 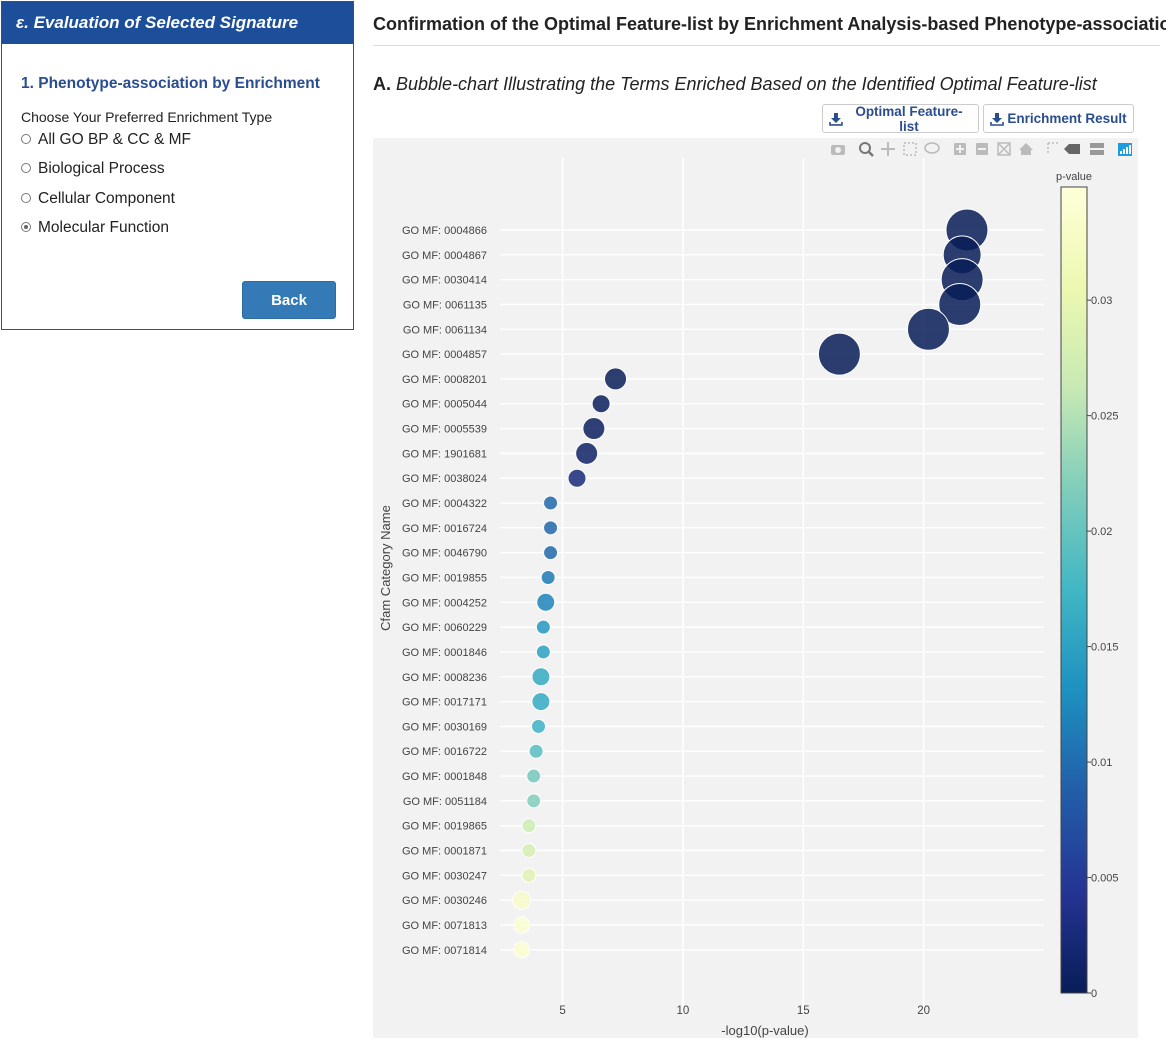 I want to click on y-tick-label: GO MF: 0001871, so click(x=444, y=852).